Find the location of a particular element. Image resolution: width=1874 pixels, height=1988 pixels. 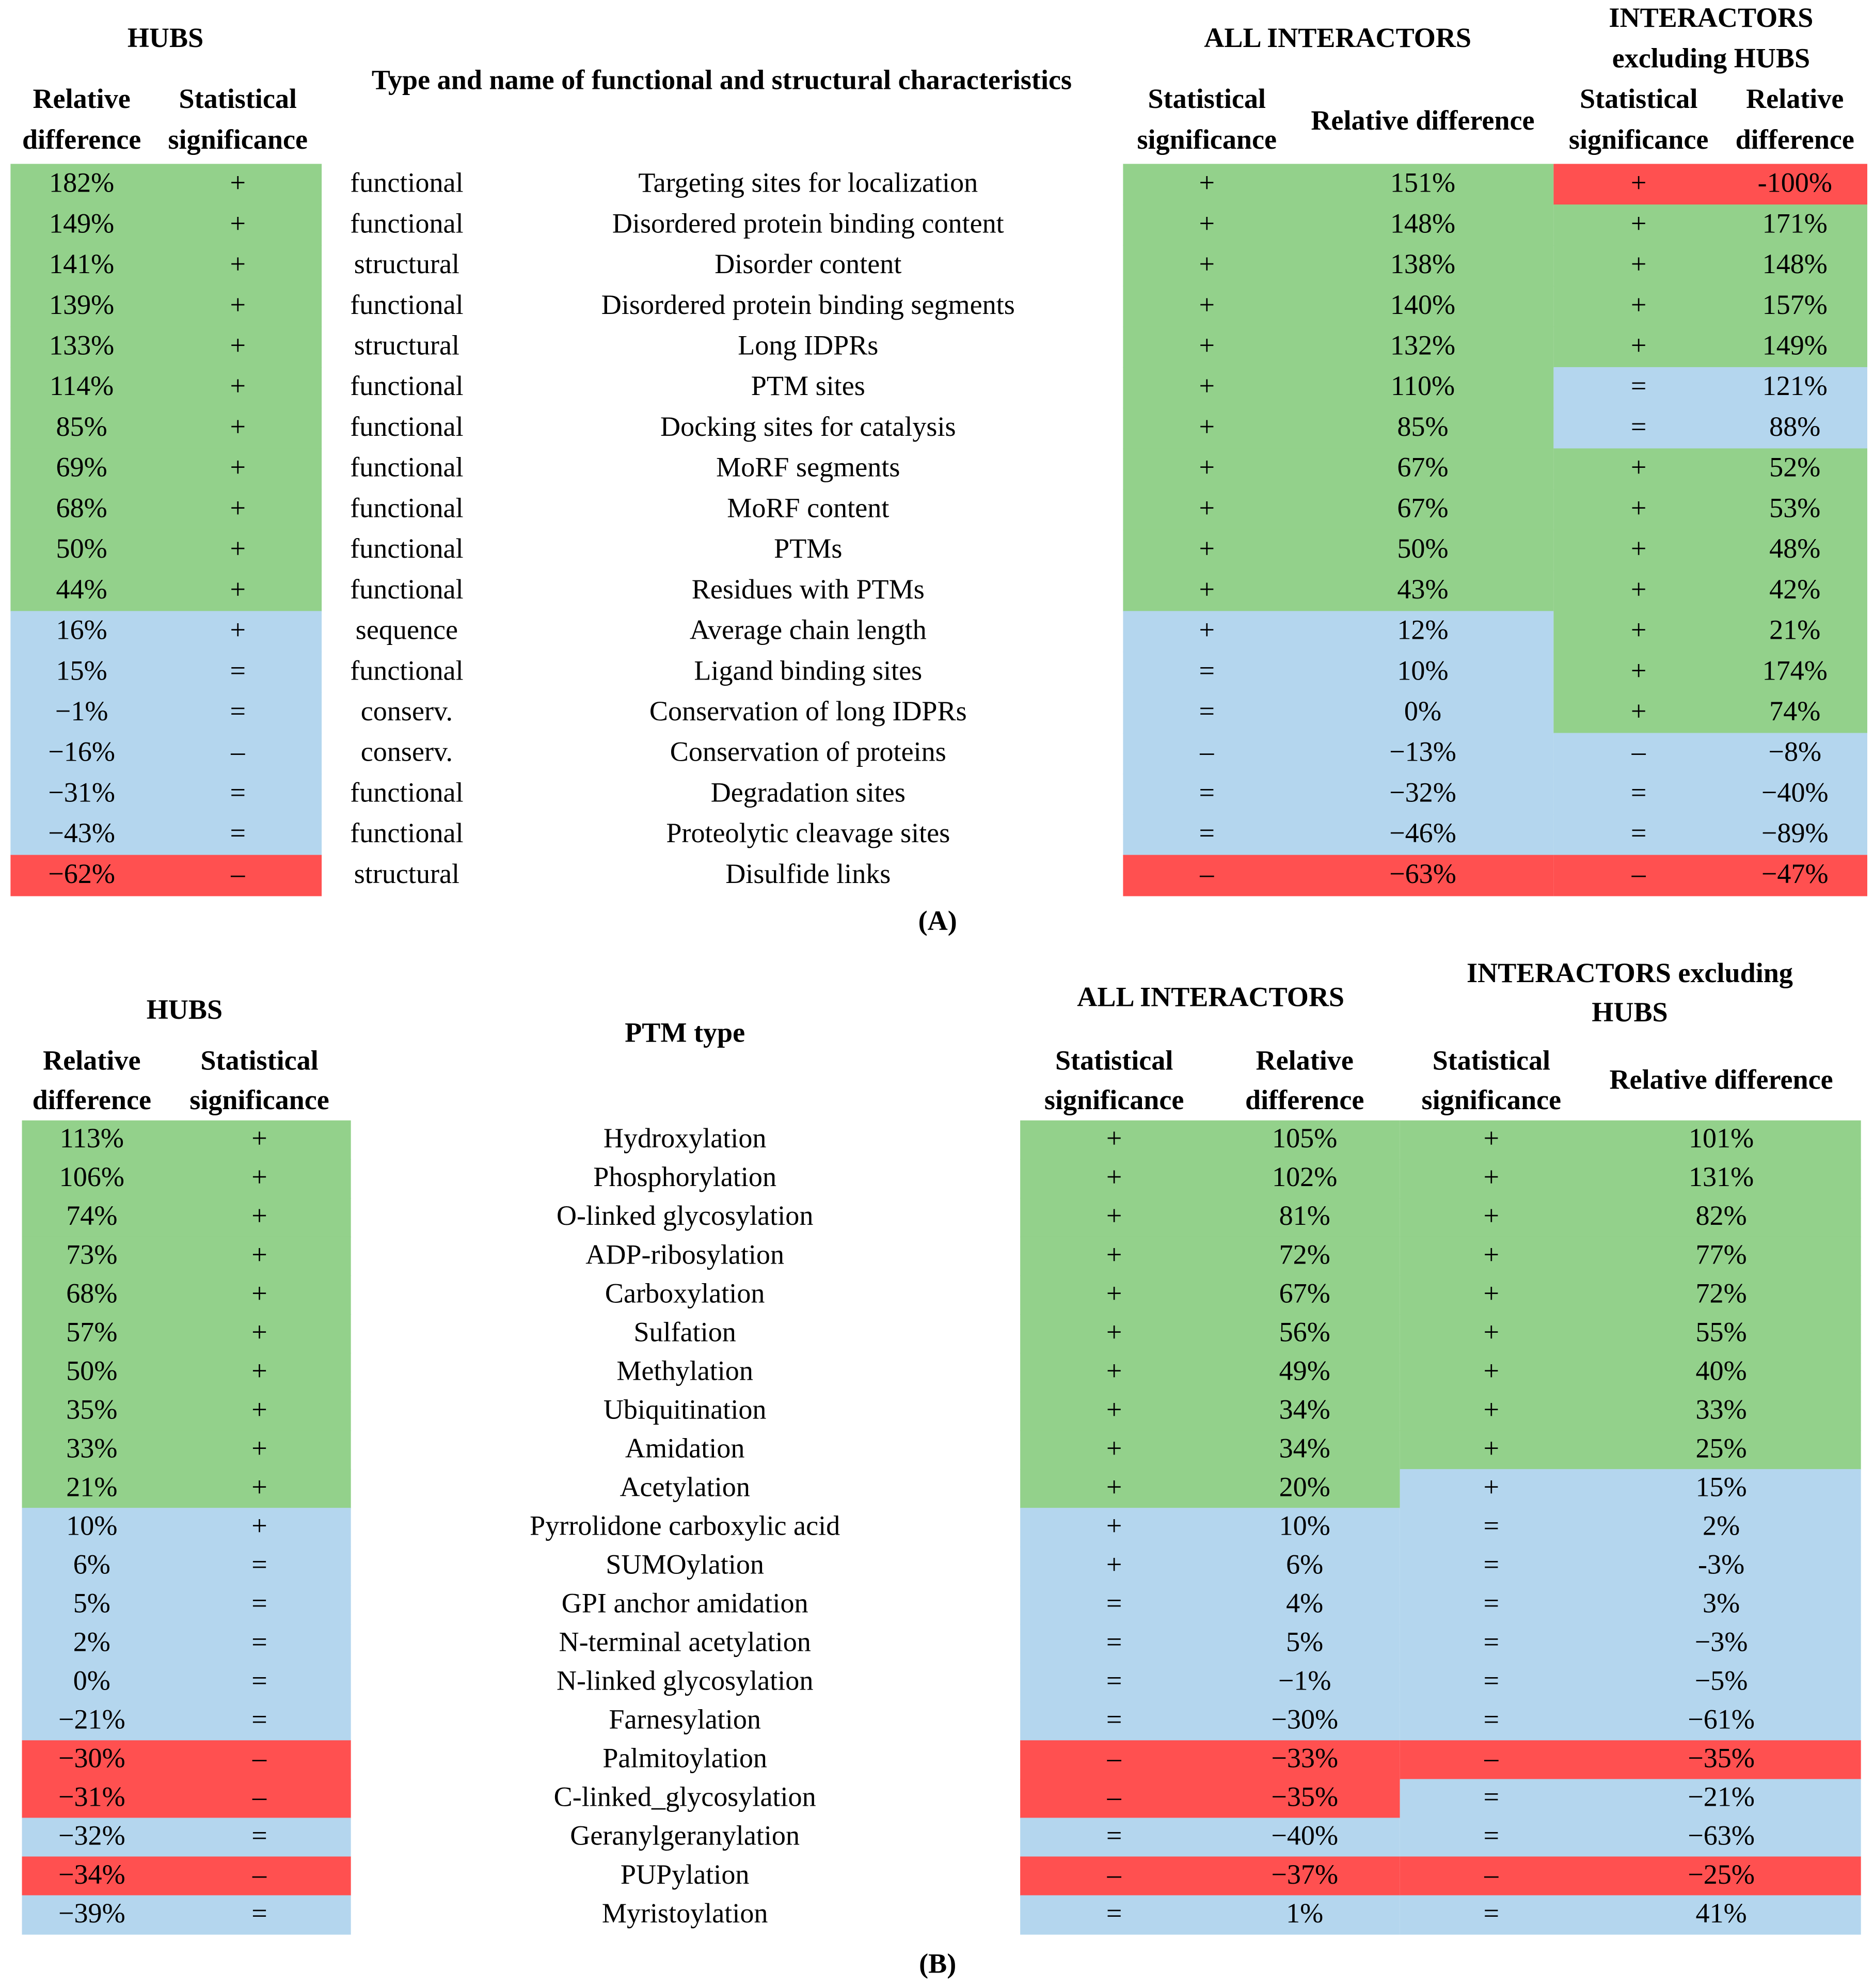

cell-text: Disordered protein binding segments is located at coordinates (808, 305).